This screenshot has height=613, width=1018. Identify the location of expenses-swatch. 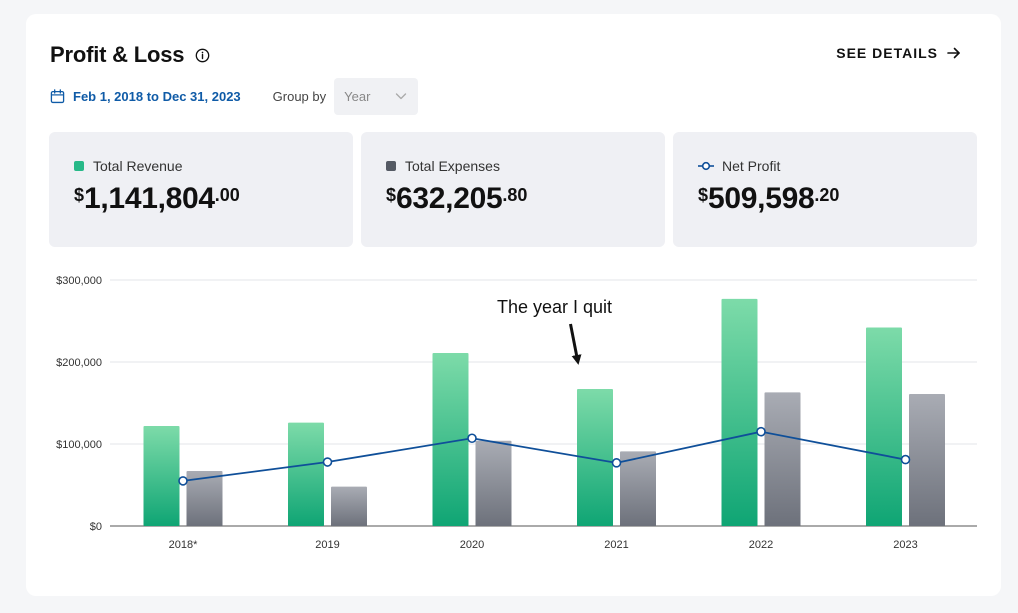
(391, 166).